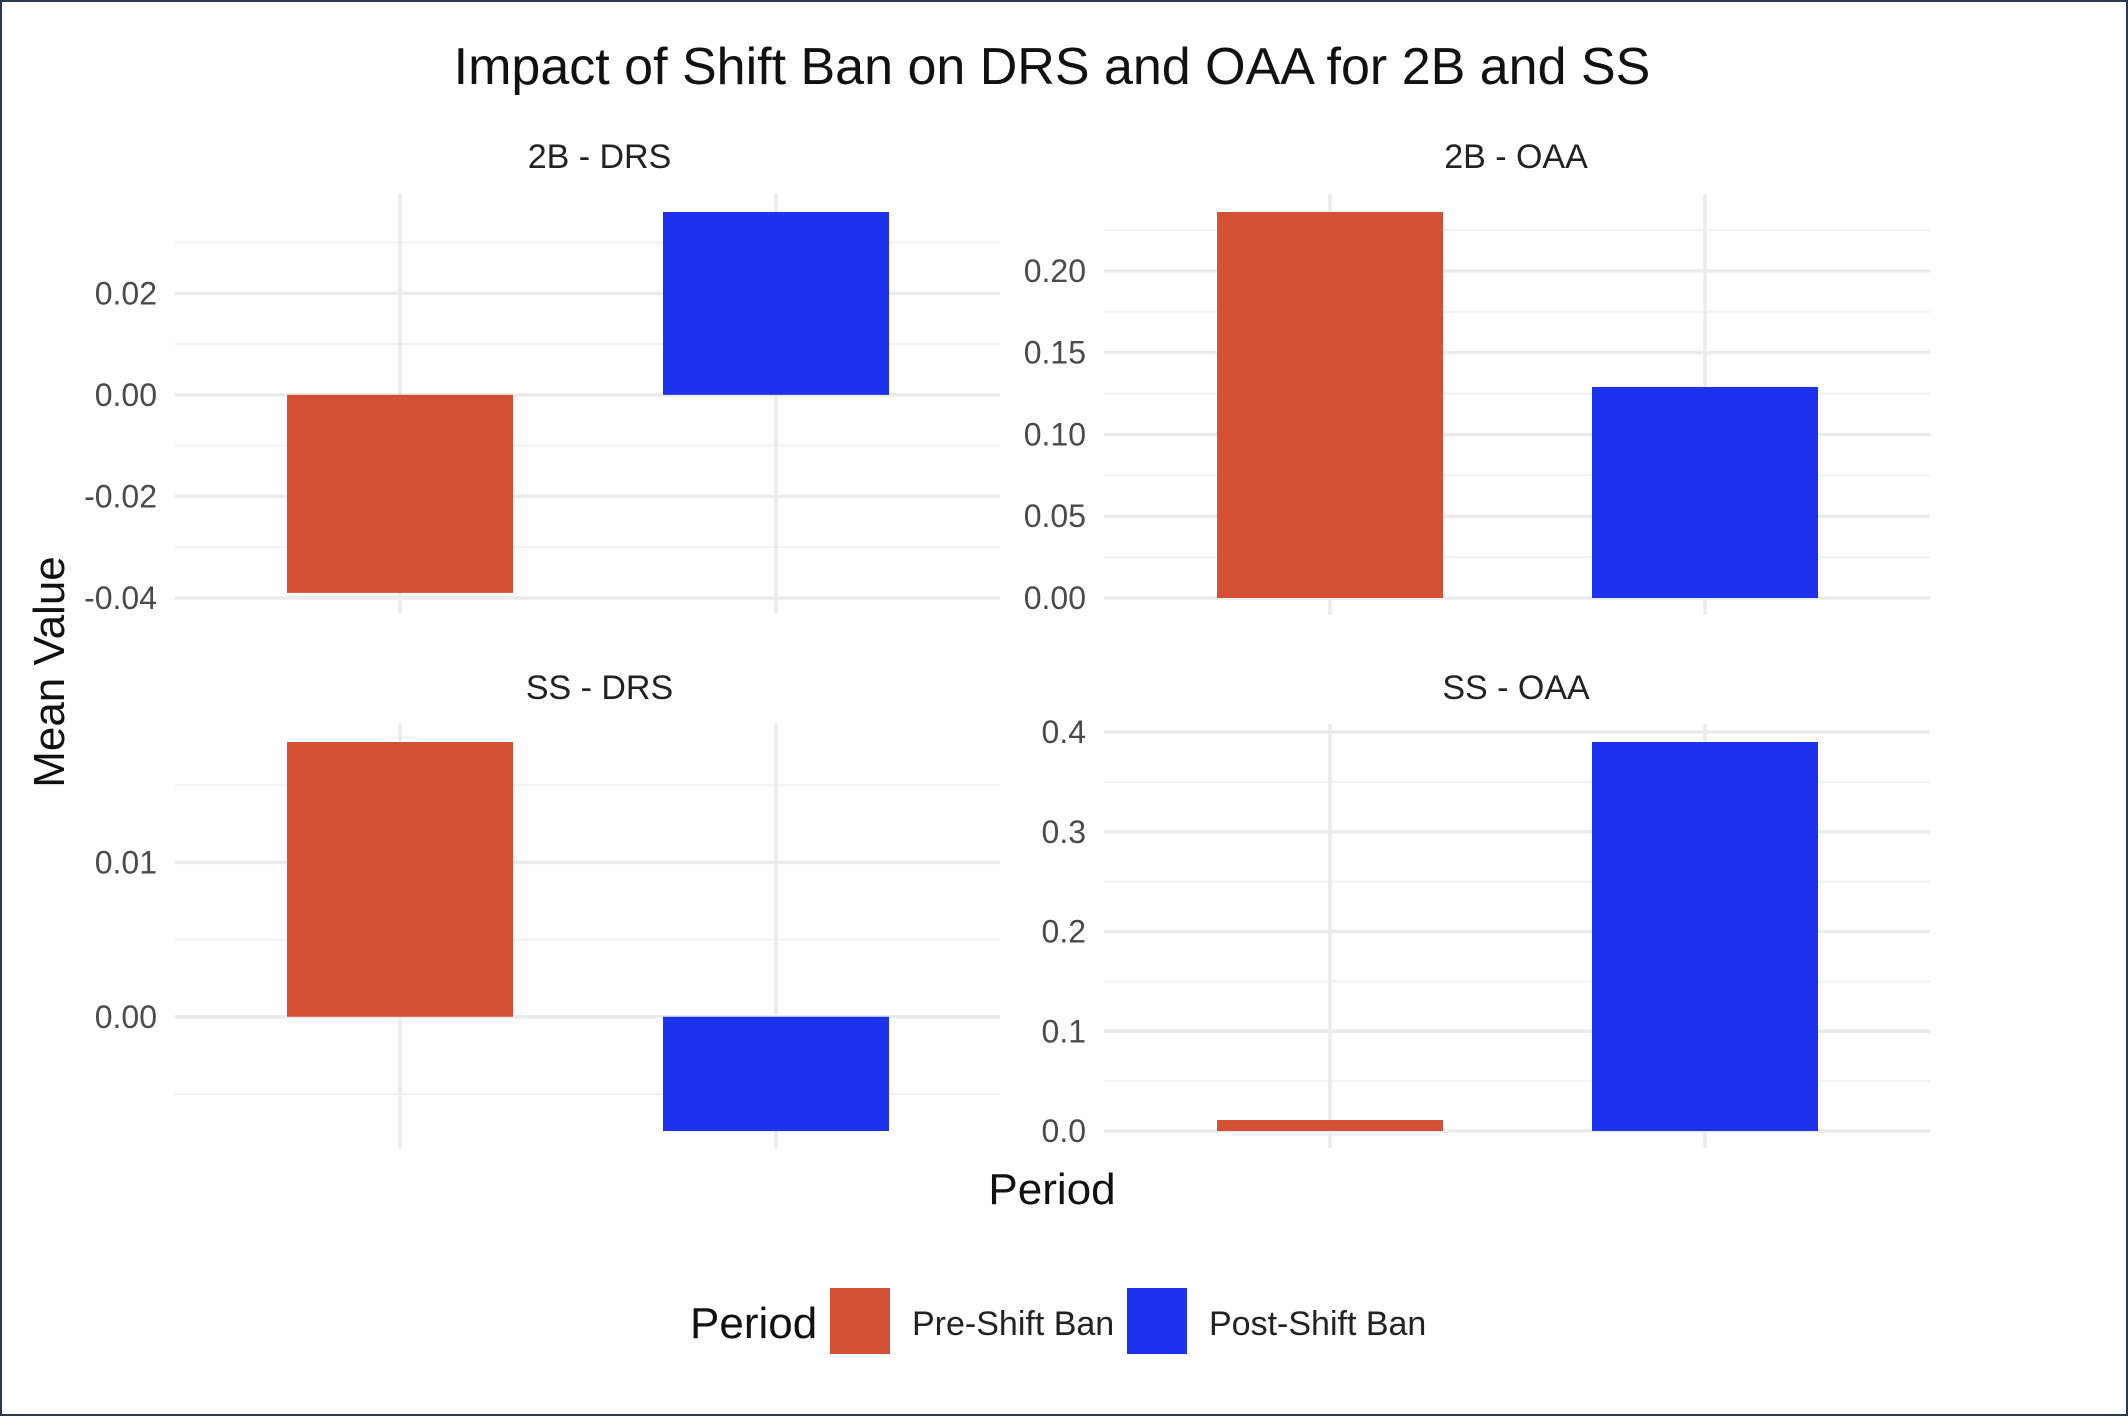  I want to click on facet-label-ss-drs: SS - DRS, so click(599, 688).